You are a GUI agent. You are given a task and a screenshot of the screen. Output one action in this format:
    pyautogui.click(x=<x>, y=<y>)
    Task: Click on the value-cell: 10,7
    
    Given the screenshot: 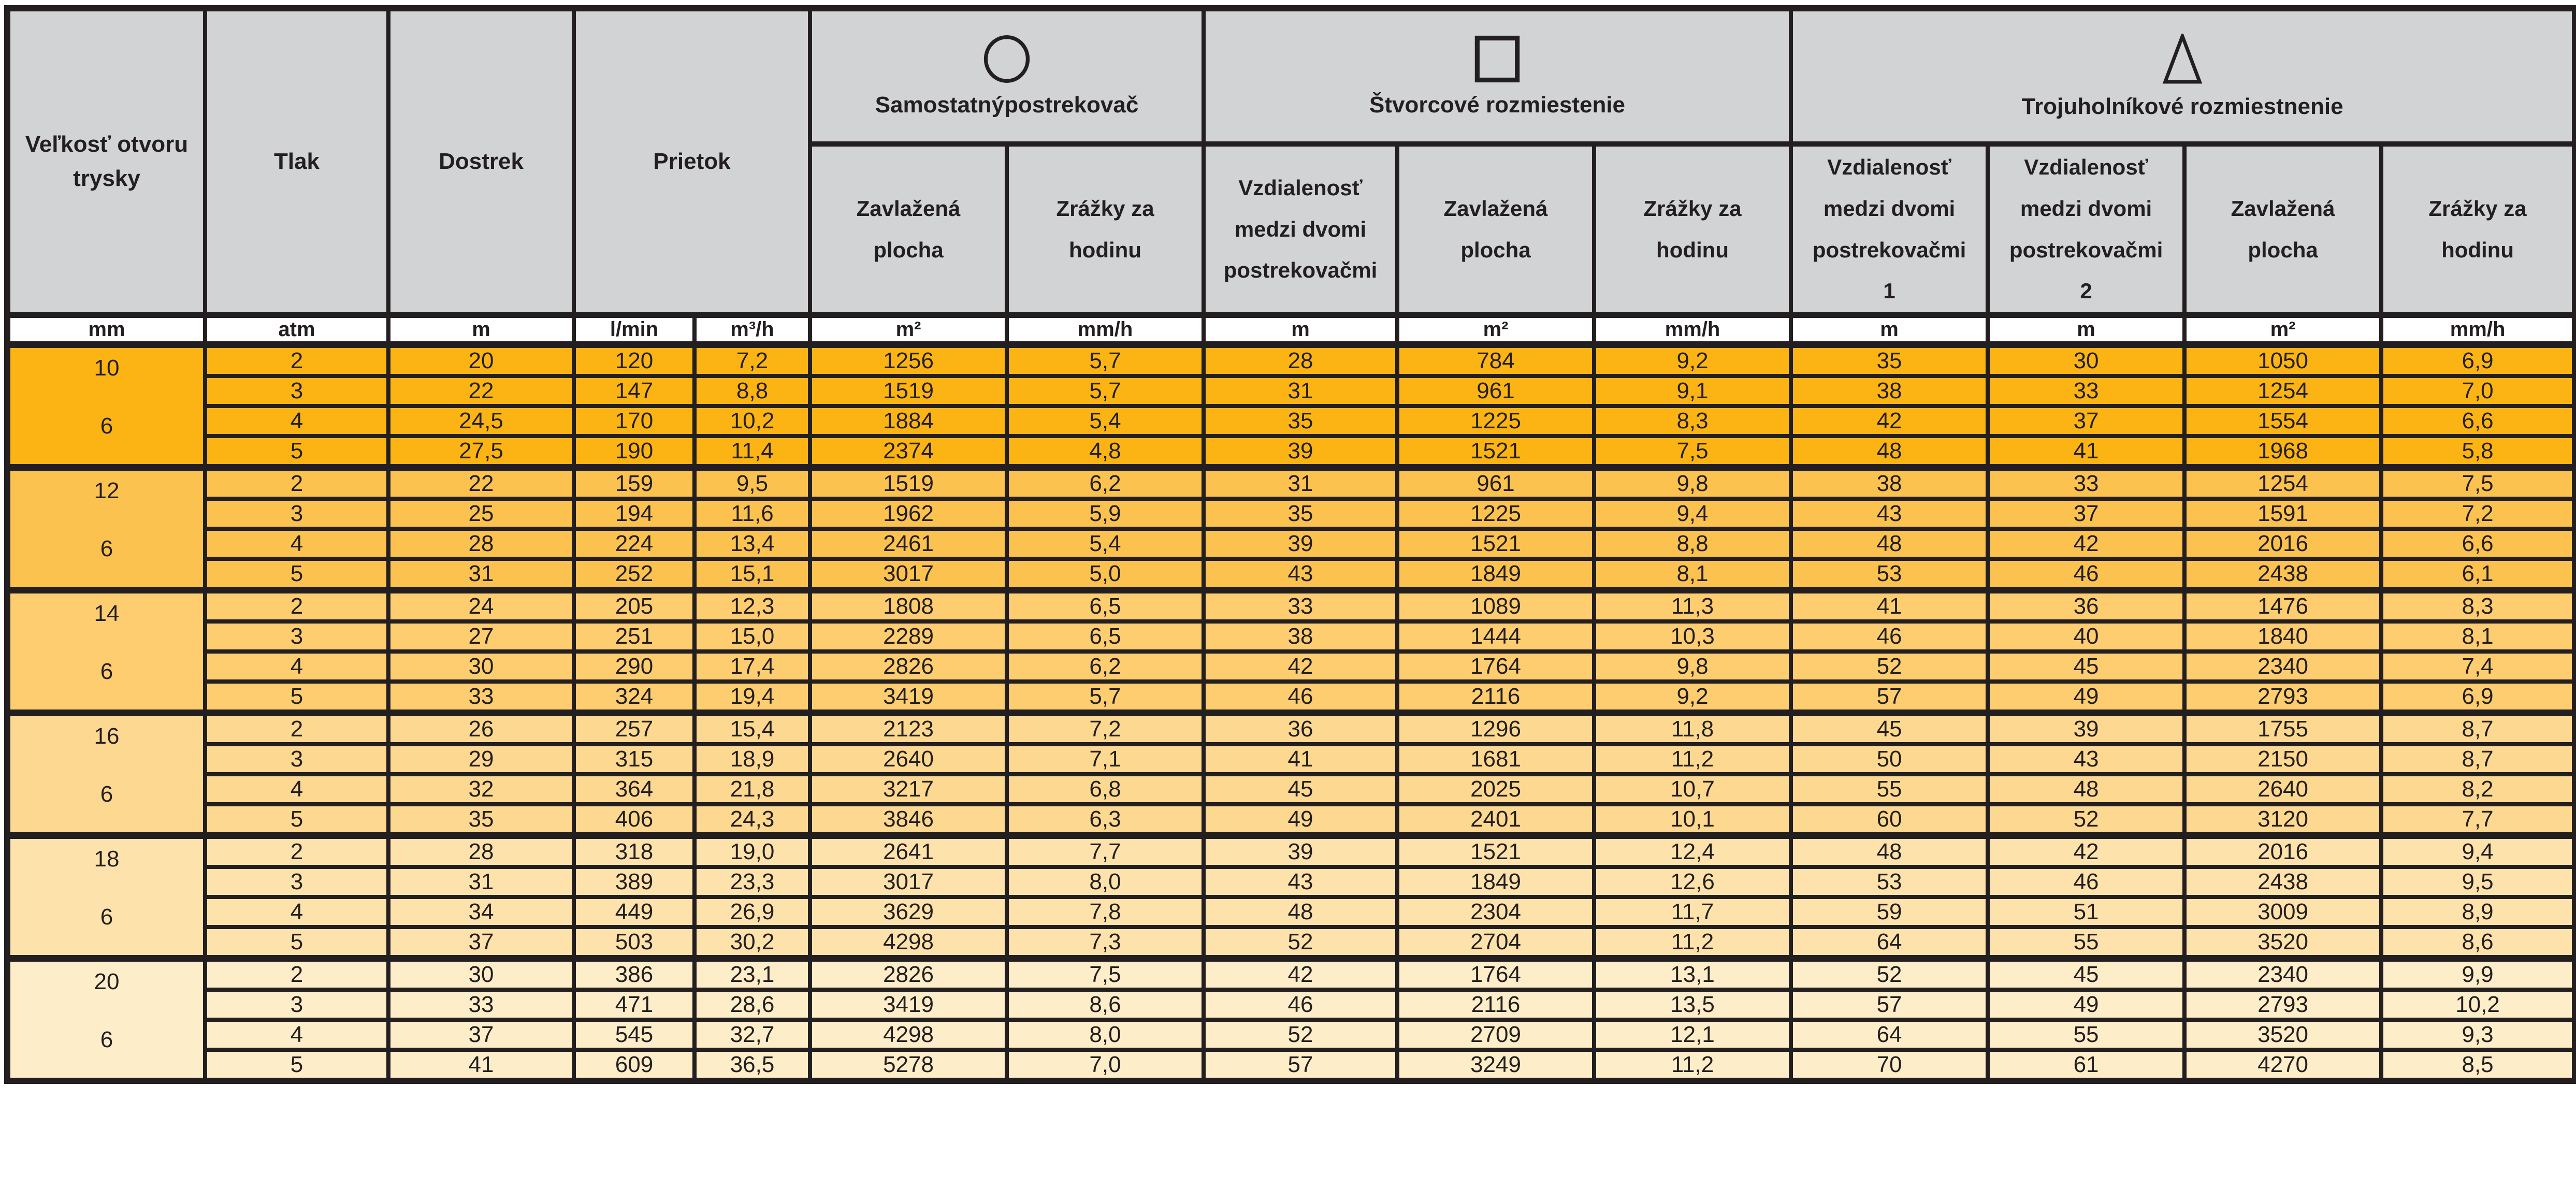 What is the action you would take?
    pyautogui.click(x=1693, y=789)
    